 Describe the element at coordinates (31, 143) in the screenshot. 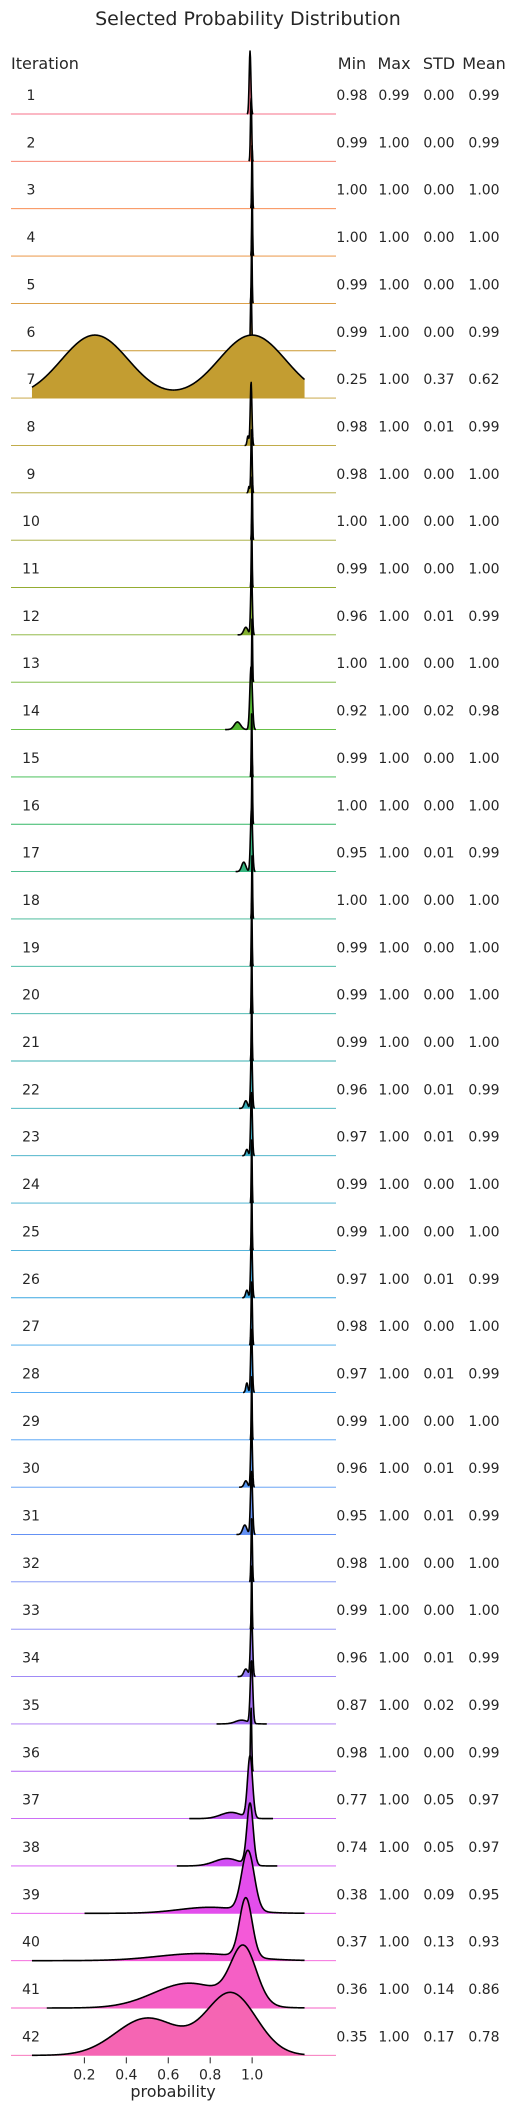

I see `iteration-label: 2` at that location.